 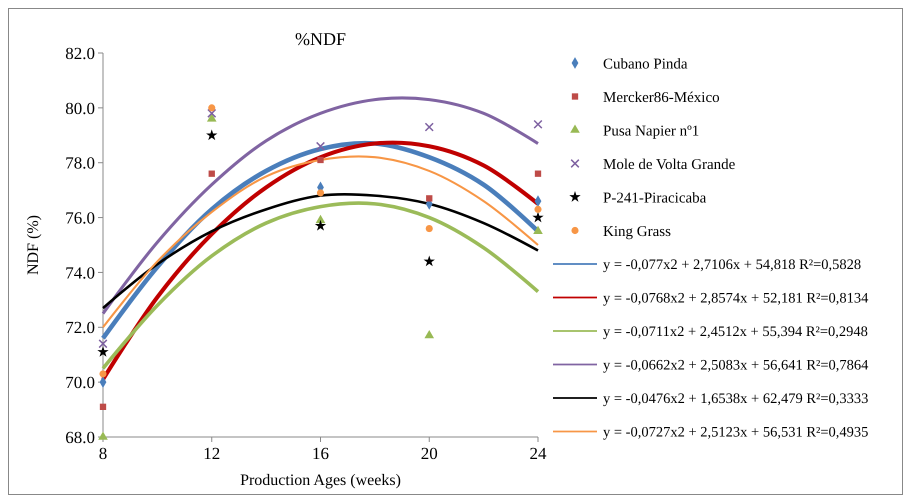 I want to click on y-tick-label: 74.0, so click(x=80, y=272).